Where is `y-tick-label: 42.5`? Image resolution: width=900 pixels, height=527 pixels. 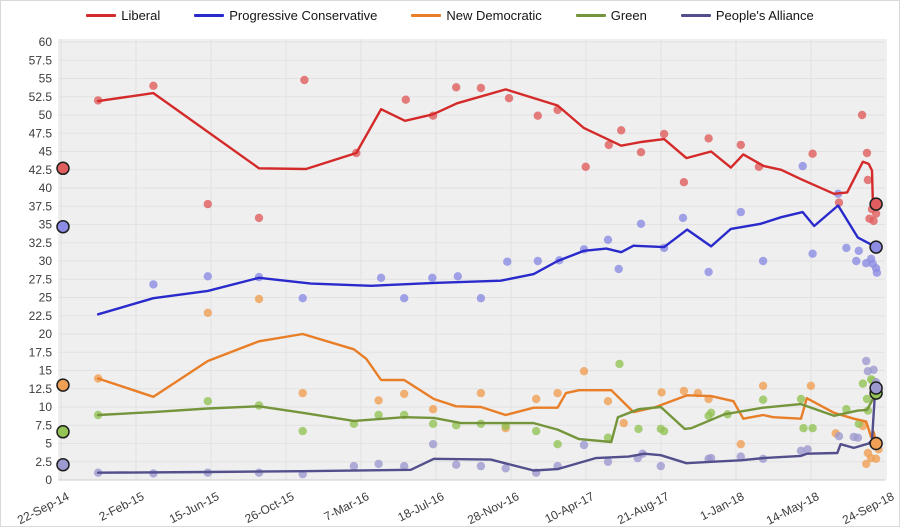
y-tick-label: 42.5 is located at coordinates (41, 170).